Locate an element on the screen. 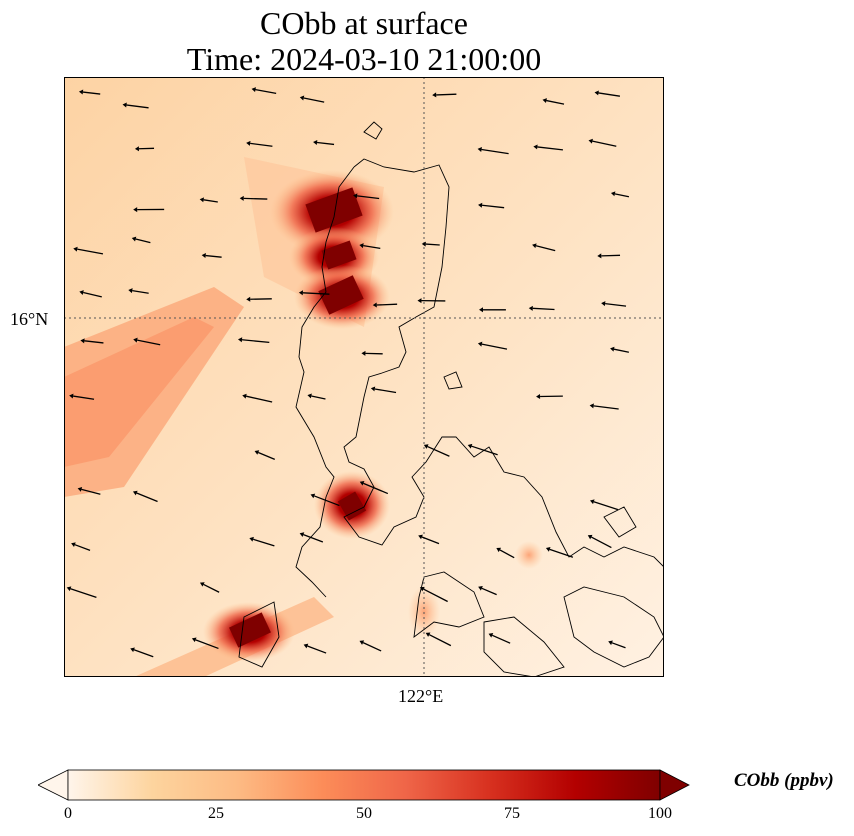 Image resolution: width=854 pixels, height=836 pixels. longitude-tick-label: 122°E is located at coordinates (421, 696).